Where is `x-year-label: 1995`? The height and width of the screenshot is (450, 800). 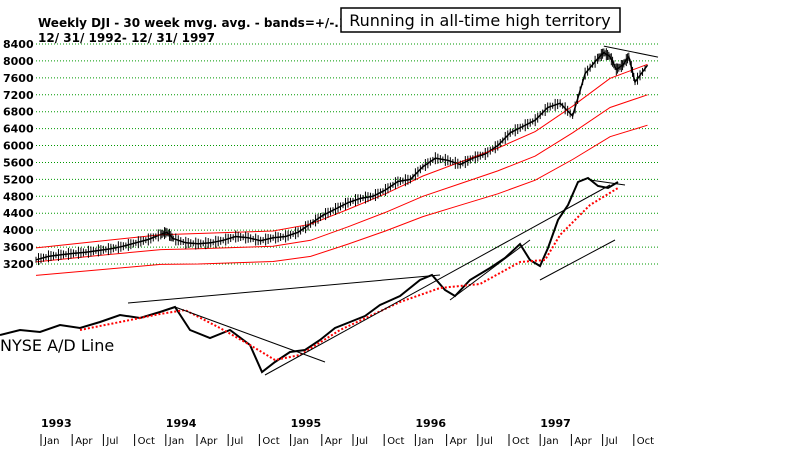 x-year-label: 1995 is located at coordinates (306, 423).